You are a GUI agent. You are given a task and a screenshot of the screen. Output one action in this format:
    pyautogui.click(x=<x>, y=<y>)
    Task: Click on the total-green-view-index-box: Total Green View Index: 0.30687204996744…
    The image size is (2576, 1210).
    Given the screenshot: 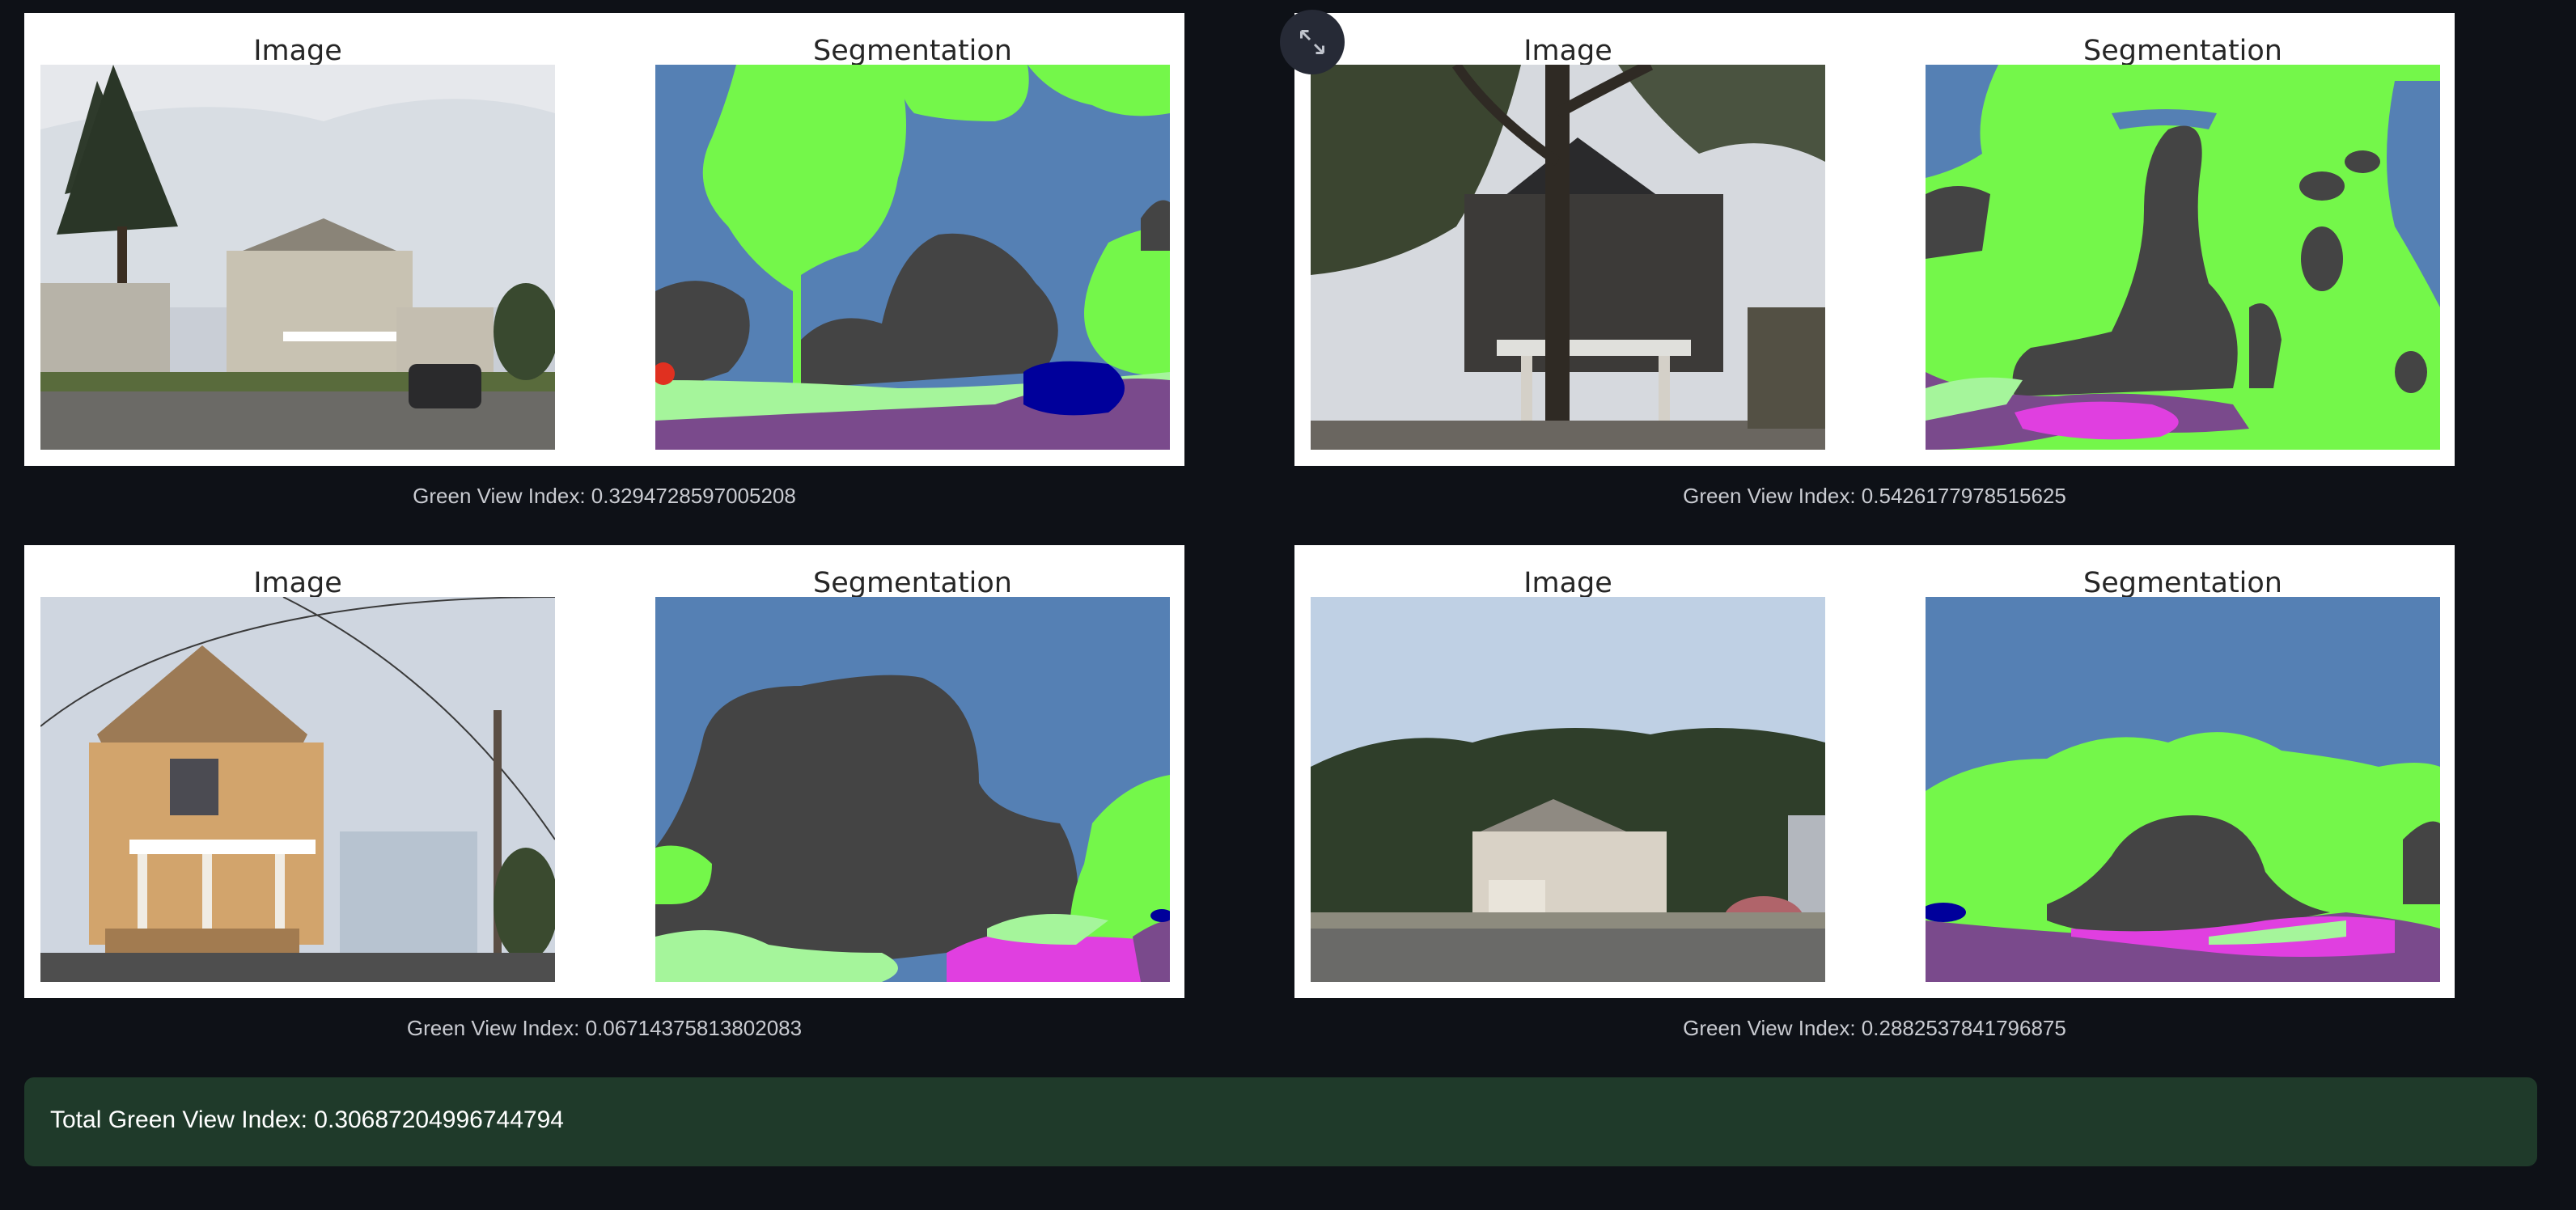 What is the action you would take?
    pyautogui.click(x=1280, y=1121)
    